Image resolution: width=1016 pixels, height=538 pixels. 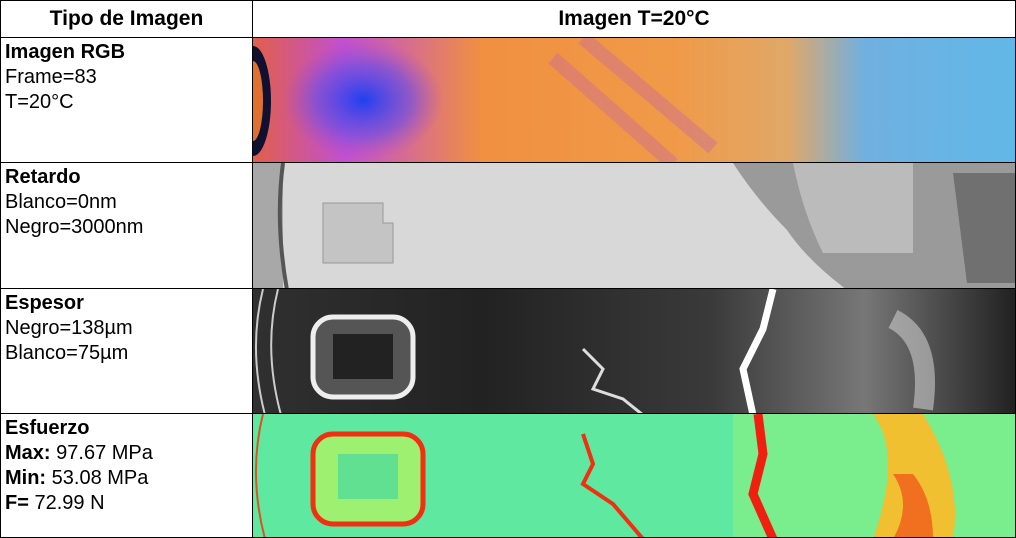 I want to click on row-label: Imagen RGB Frame=83 T=20°C, so click(x=126, y=100).